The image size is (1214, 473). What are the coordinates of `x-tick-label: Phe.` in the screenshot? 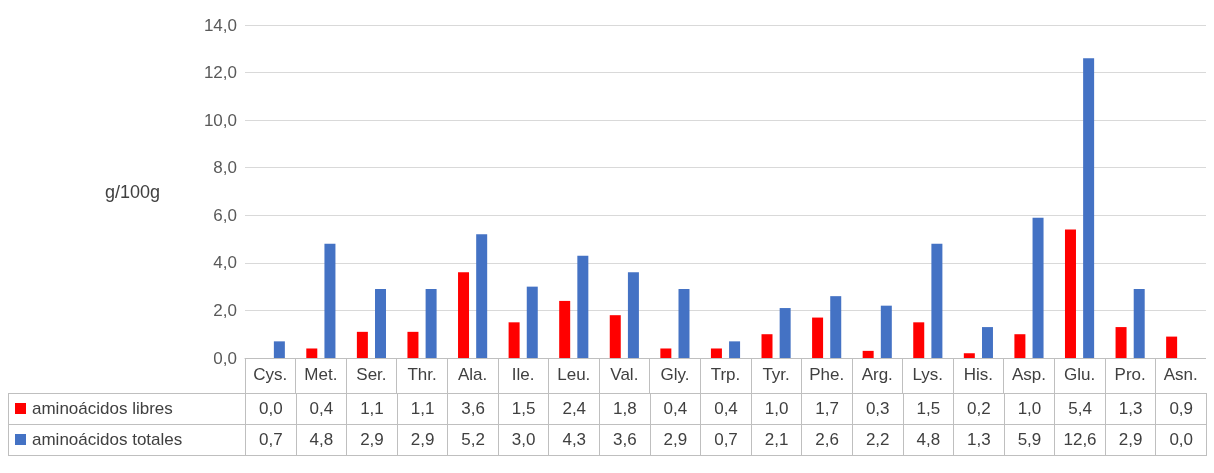 It's located at (827, 374).